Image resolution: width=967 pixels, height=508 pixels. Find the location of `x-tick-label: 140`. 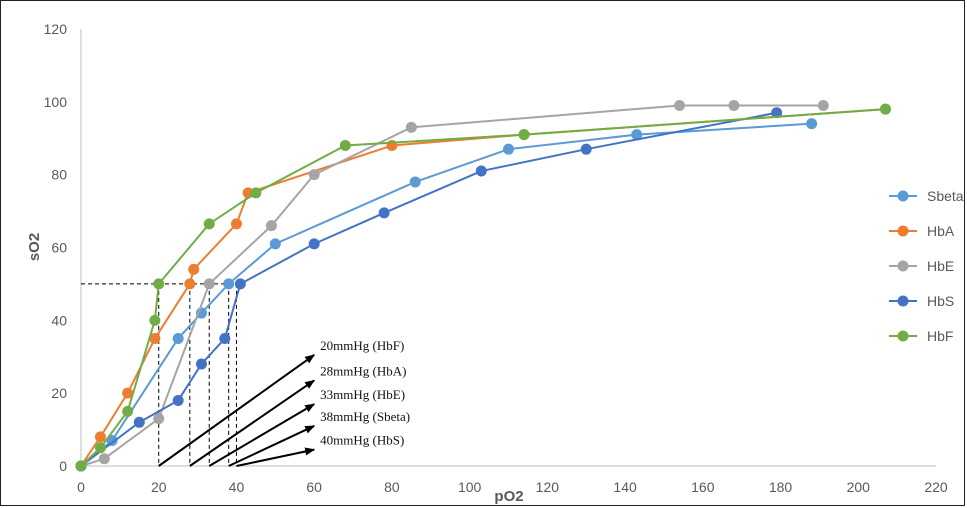

x-tick-label: 140 is located at coordinates (625, 487).